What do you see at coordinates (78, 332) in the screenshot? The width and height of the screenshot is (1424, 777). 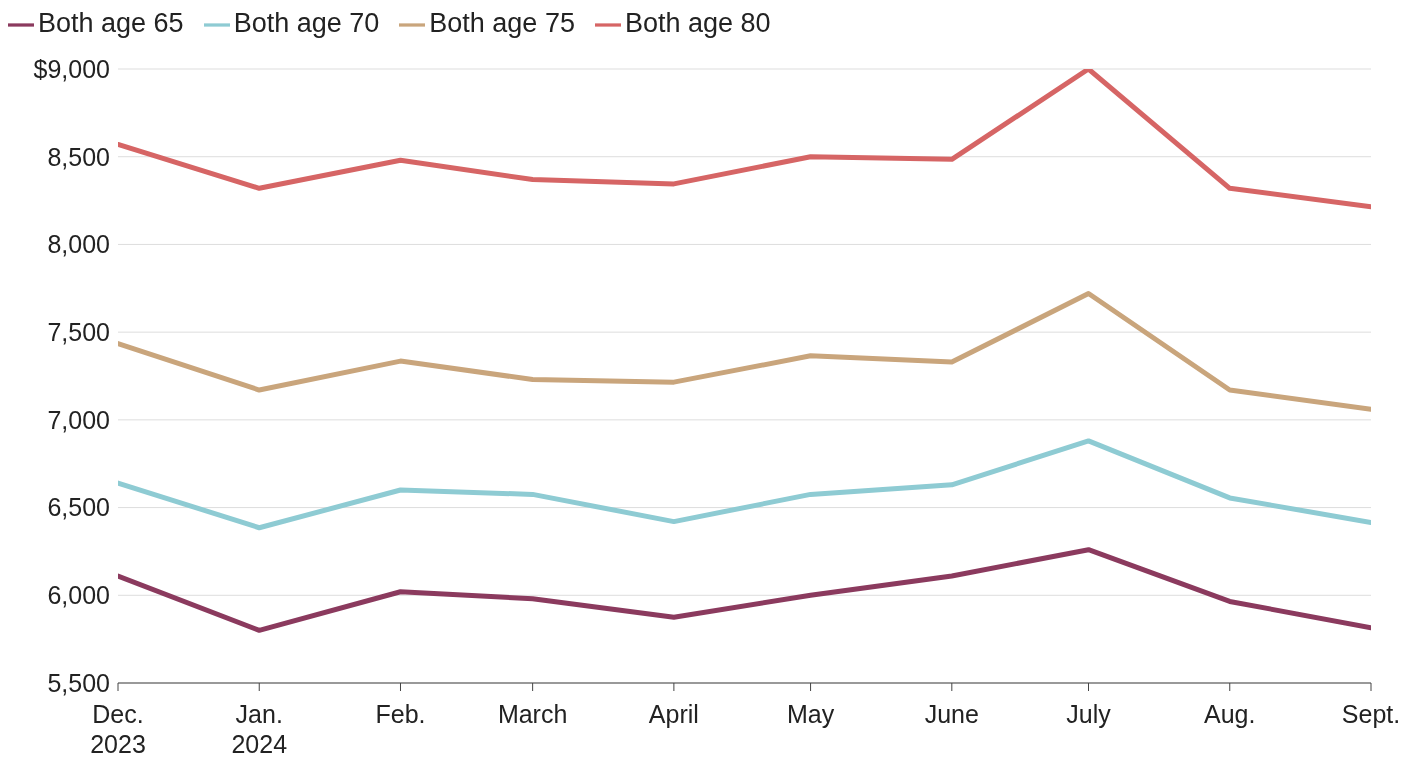 I see `y-tick-label: 7,500` at bounding box center [78, 332].